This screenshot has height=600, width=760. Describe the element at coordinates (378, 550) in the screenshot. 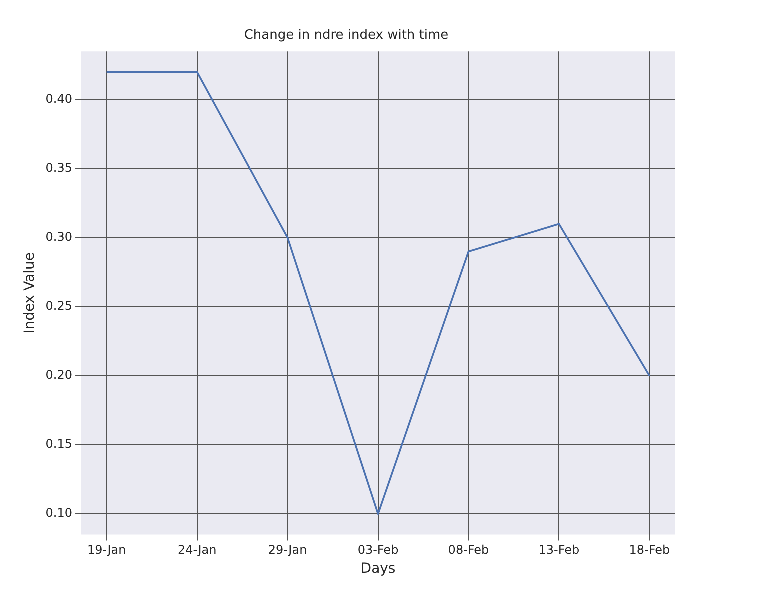

I see `x-tick-label: 03-Feb` at that location.